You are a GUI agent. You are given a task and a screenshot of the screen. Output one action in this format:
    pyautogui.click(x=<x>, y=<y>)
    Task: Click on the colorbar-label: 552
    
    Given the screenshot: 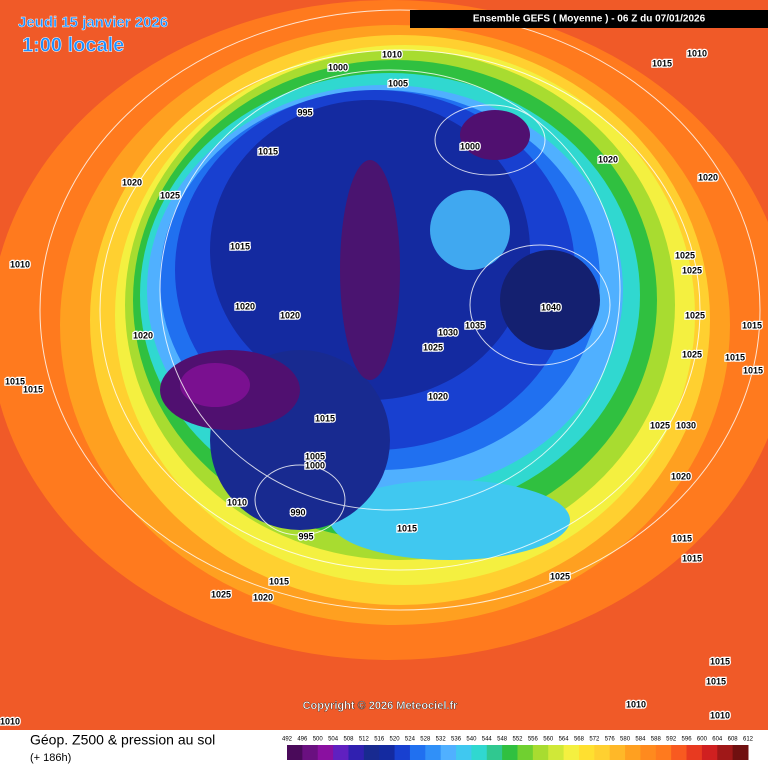 What is the action you would take?
    pyautogui.click(x=517, y=740)
    